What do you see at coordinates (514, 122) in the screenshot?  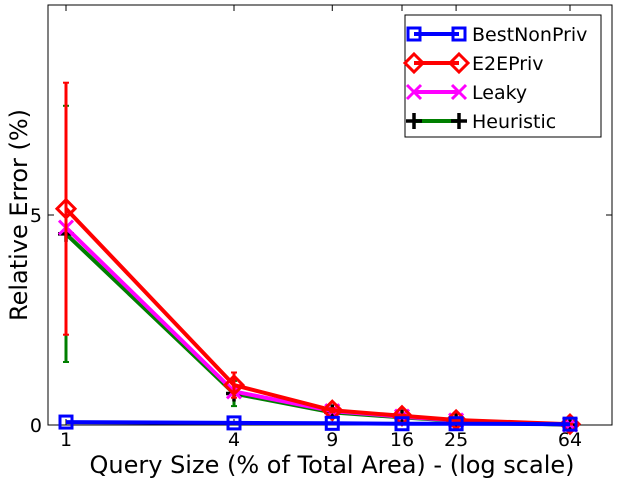 I see `legend-label: Heuristic` at bounding box center [514, 122].